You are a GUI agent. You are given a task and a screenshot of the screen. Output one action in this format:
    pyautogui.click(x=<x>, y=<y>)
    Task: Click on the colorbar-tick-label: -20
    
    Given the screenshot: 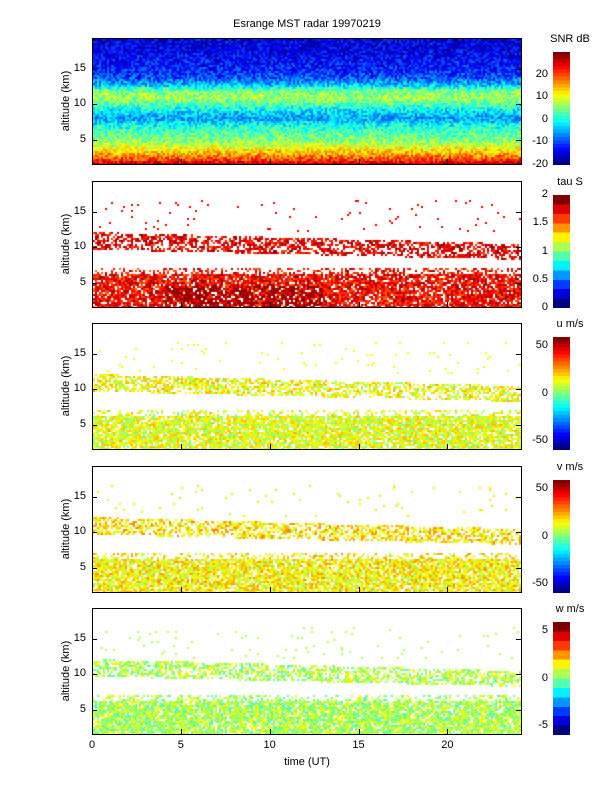 What is the action you would take?
    pyautogui.click(x=540, y=164)
    